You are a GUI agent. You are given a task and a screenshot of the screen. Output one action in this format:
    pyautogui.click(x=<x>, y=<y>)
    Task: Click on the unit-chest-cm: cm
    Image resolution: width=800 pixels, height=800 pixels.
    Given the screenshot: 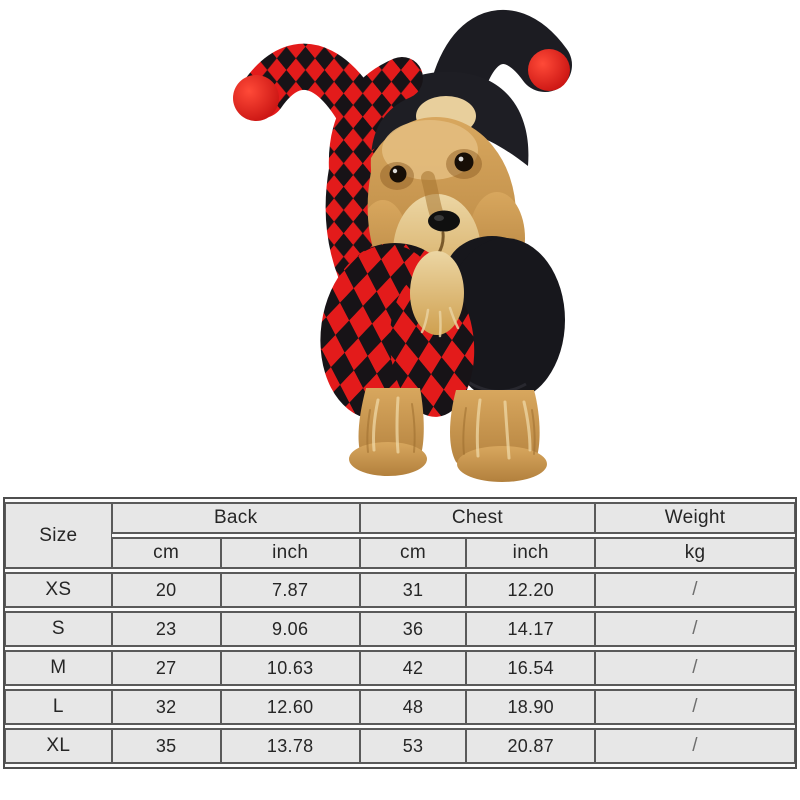 What is the action you would take?
    pyautogui.click(x=413, y=553)
    